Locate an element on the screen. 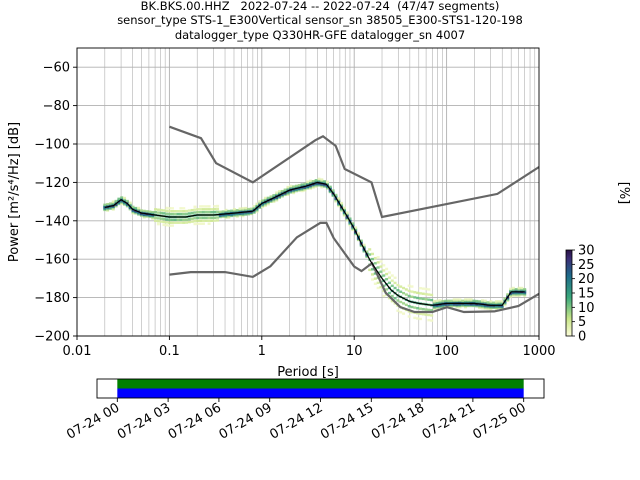 Image resolution: width=640 pixels, height=480 pixels. colorbar-tick-label: 15 is located at coordinates (586, 294).